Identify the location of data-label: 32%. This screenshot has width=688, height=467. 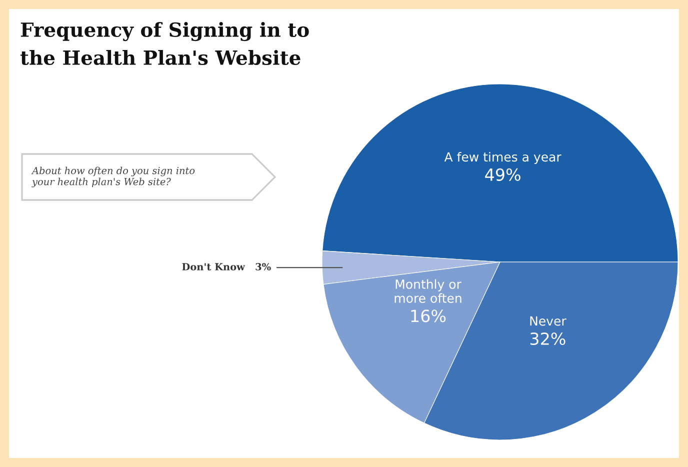
(548, 339).